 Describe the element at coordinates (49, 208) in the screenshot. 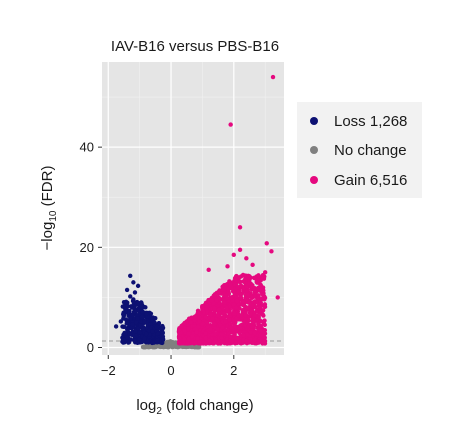

I see `y-axis-title: −log10 (FDR)` at that location.